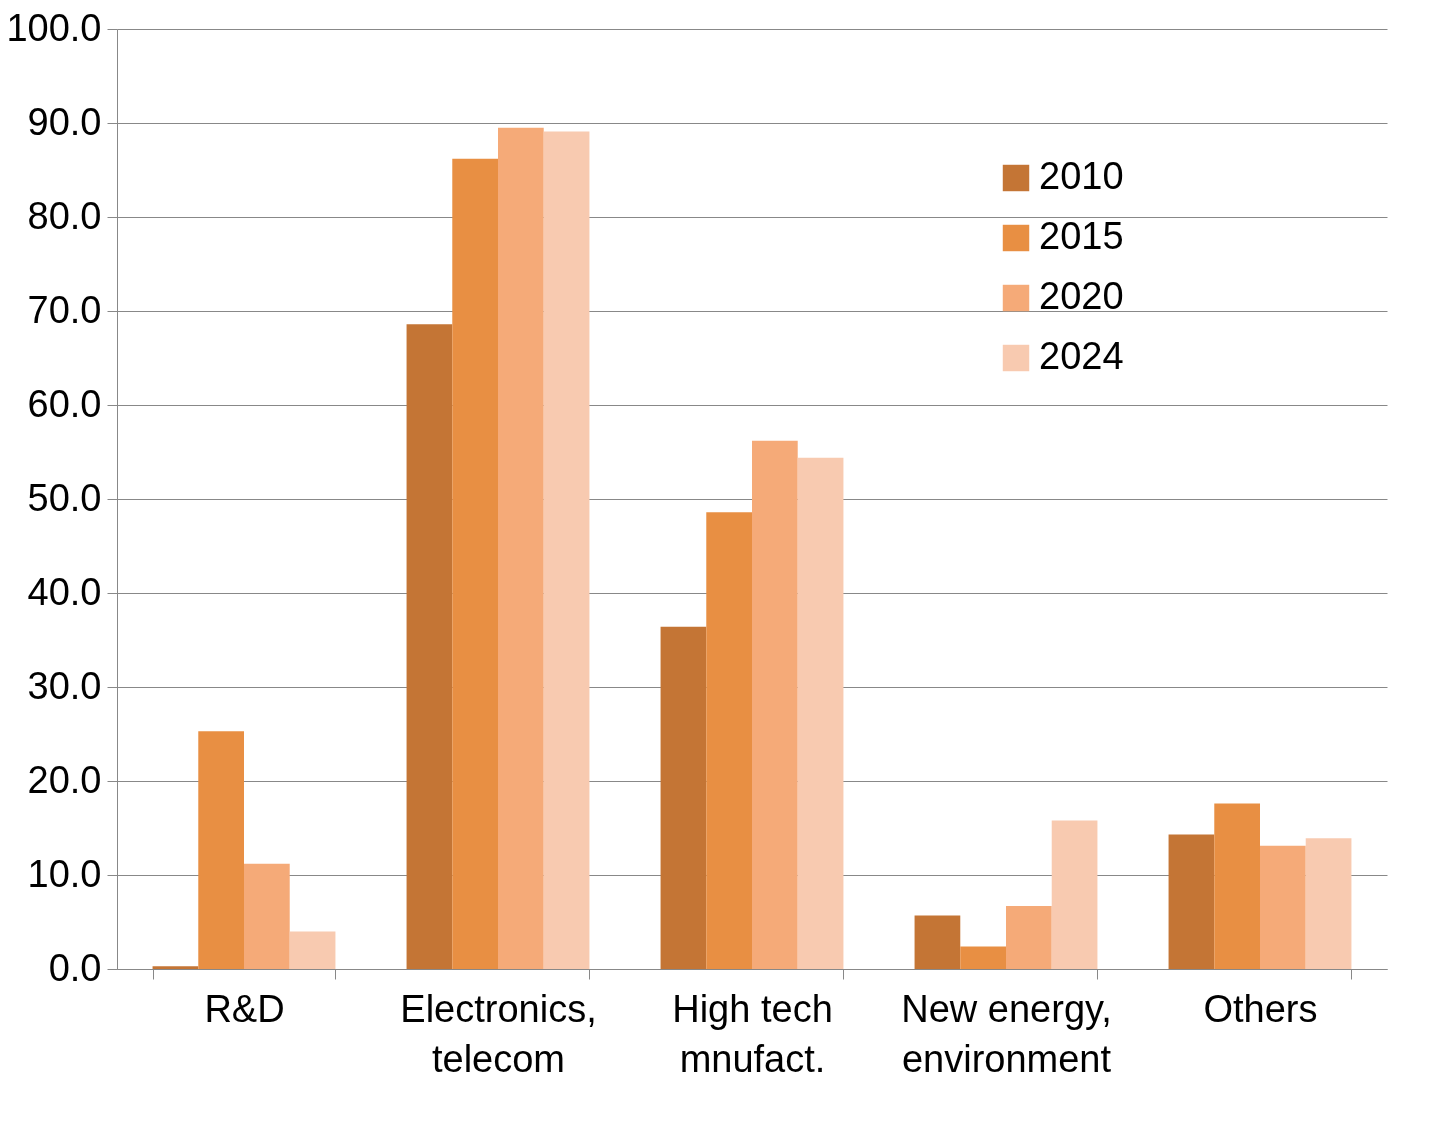  I want to click on y-tick-label: 0.0, so click(75, 967).